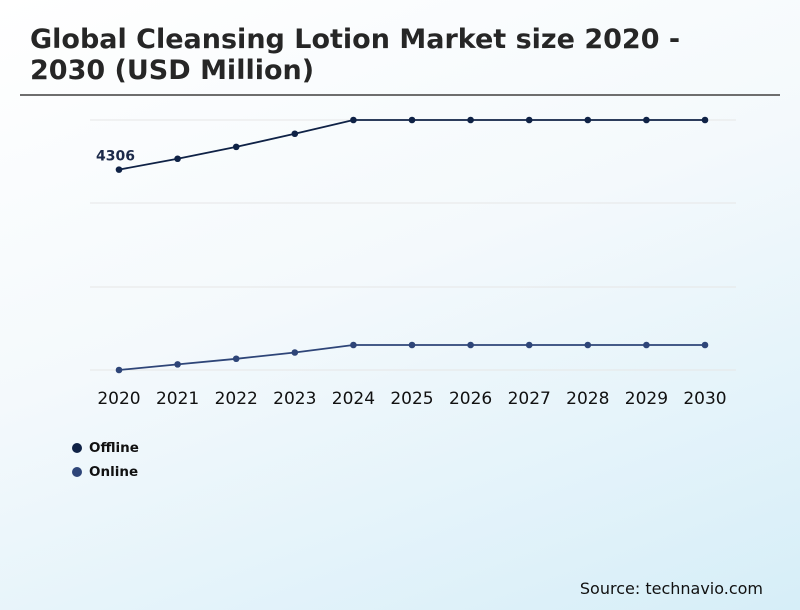 The image size is (800, 610). I want to click on data-point-offline-2022, so click(236, 147).